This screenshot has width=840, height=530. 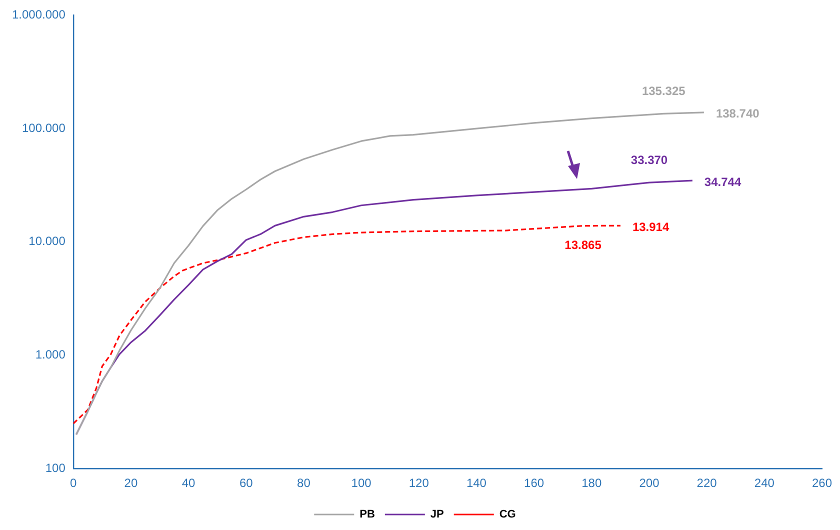 I want to click on annotation: 13.865, so click(x=583, y=245).